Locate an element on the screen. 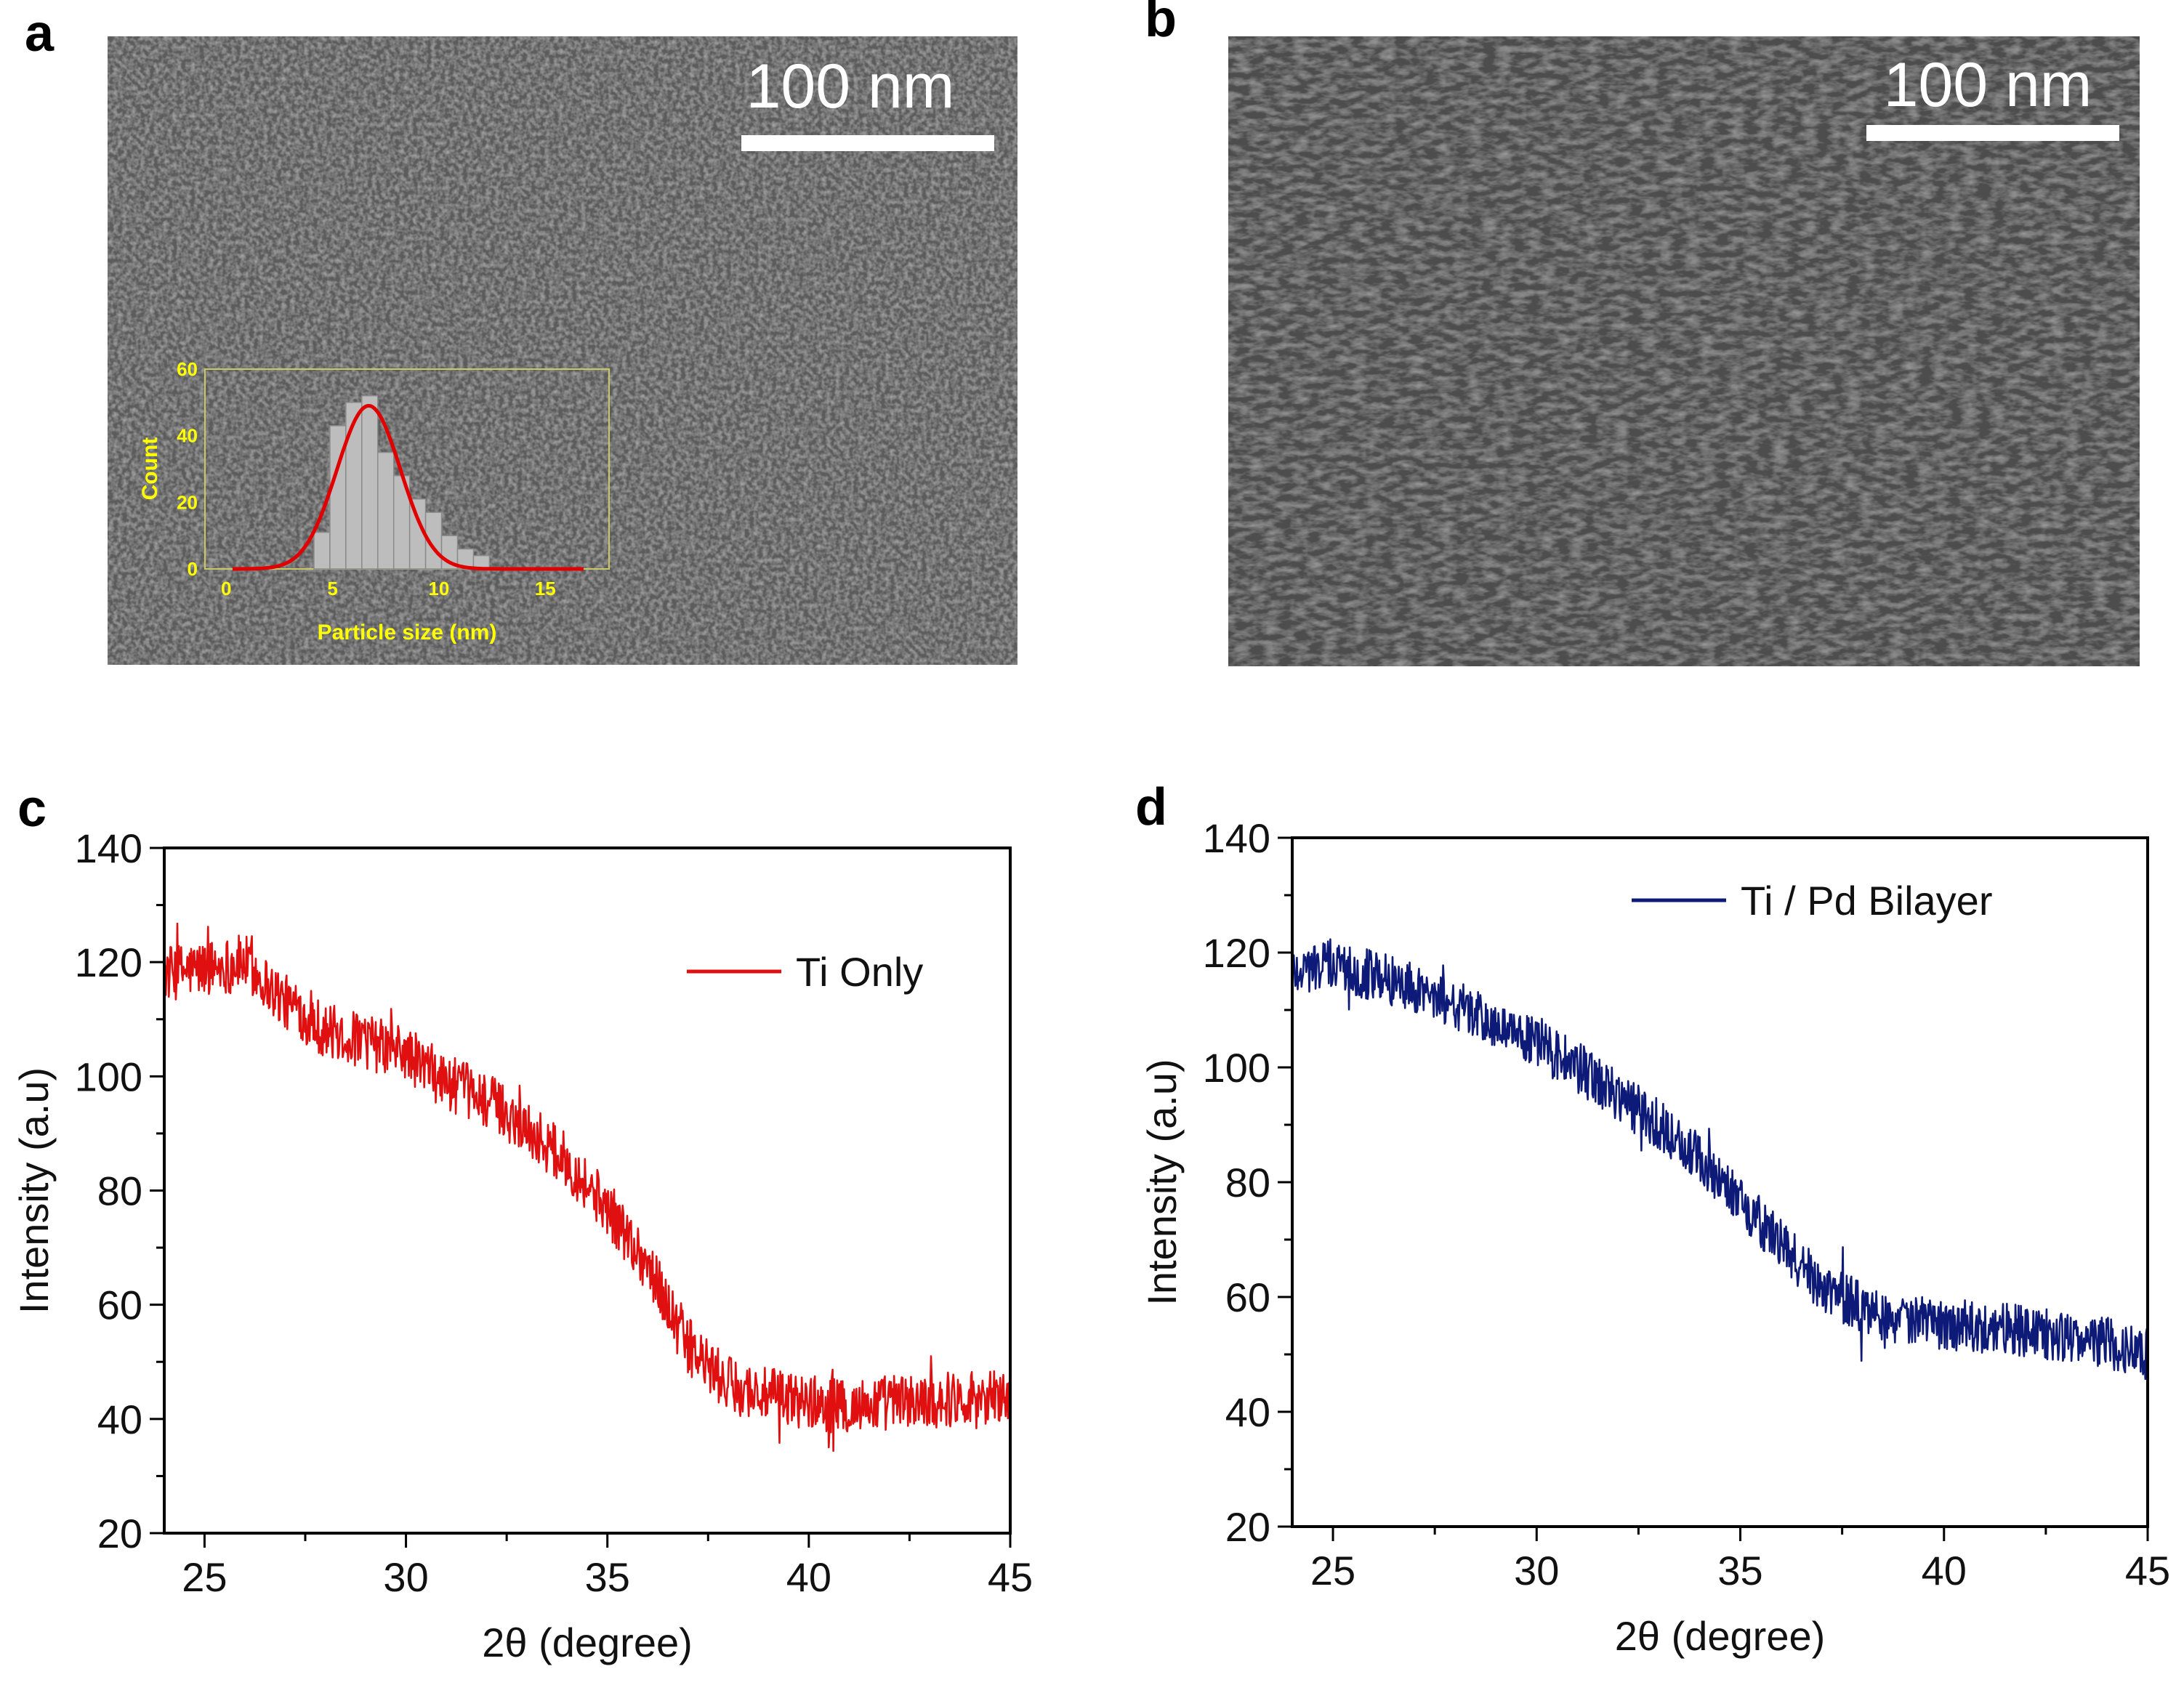  panel-label-c: c is located at coordinates (32, 809).